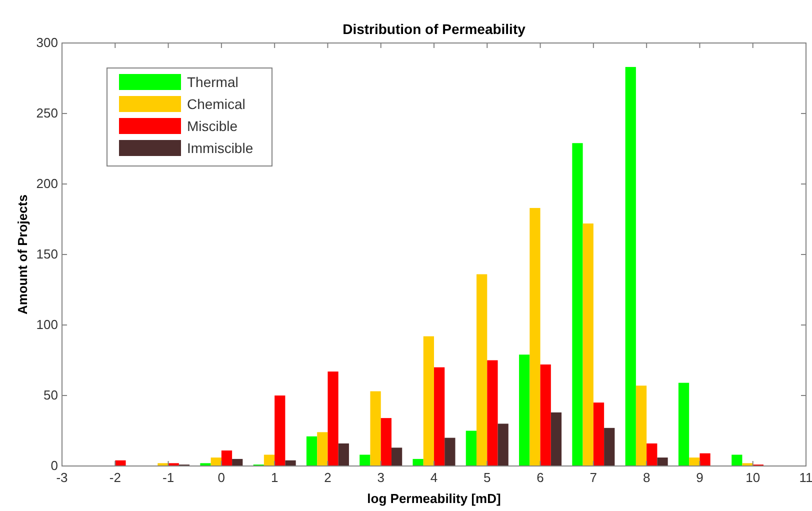 This screenshot has width=812, height=511. Describe the element at coordinates (222, 477) in the screenshot. I see `x-tick-label: 0` at that location.